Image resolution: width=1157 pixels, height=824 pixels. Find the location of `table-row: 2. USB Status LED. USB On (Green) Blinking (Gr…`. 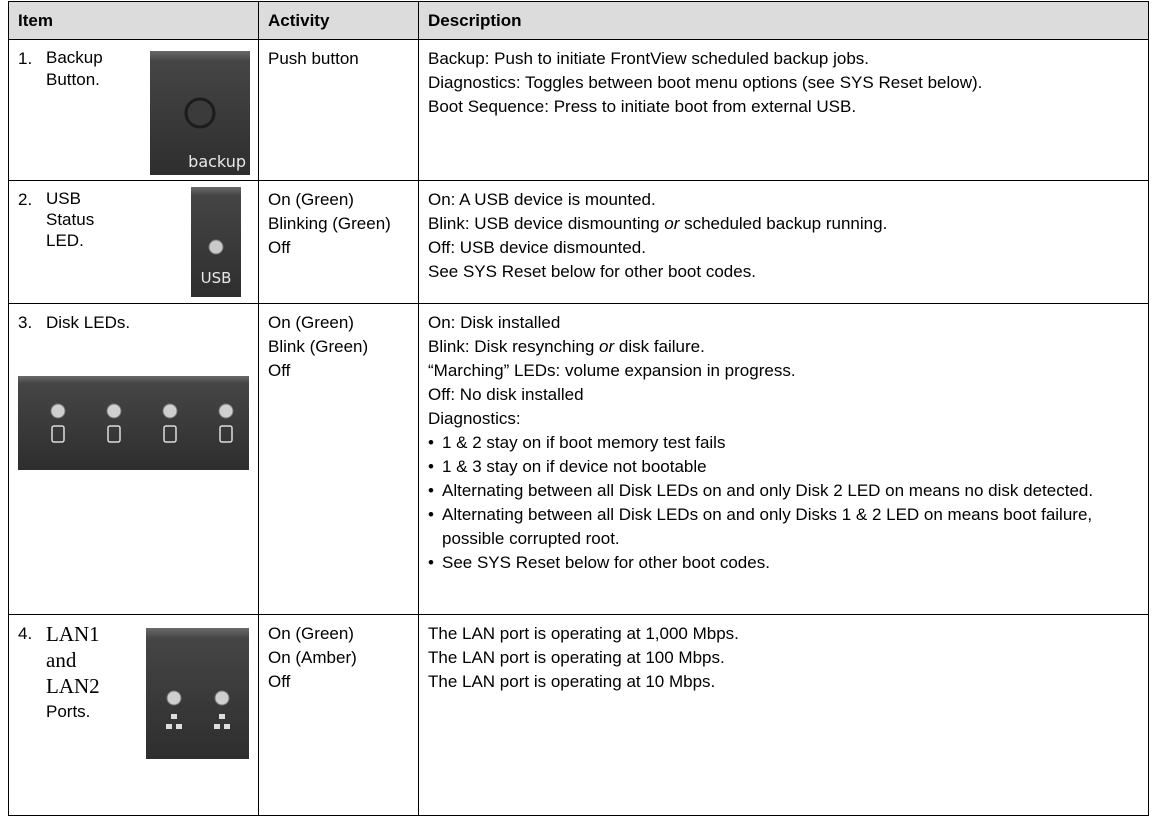

table-row: 2. USB Status LED. USB On (Green) Blinking (Gr… is located at coordinates (578, 242).